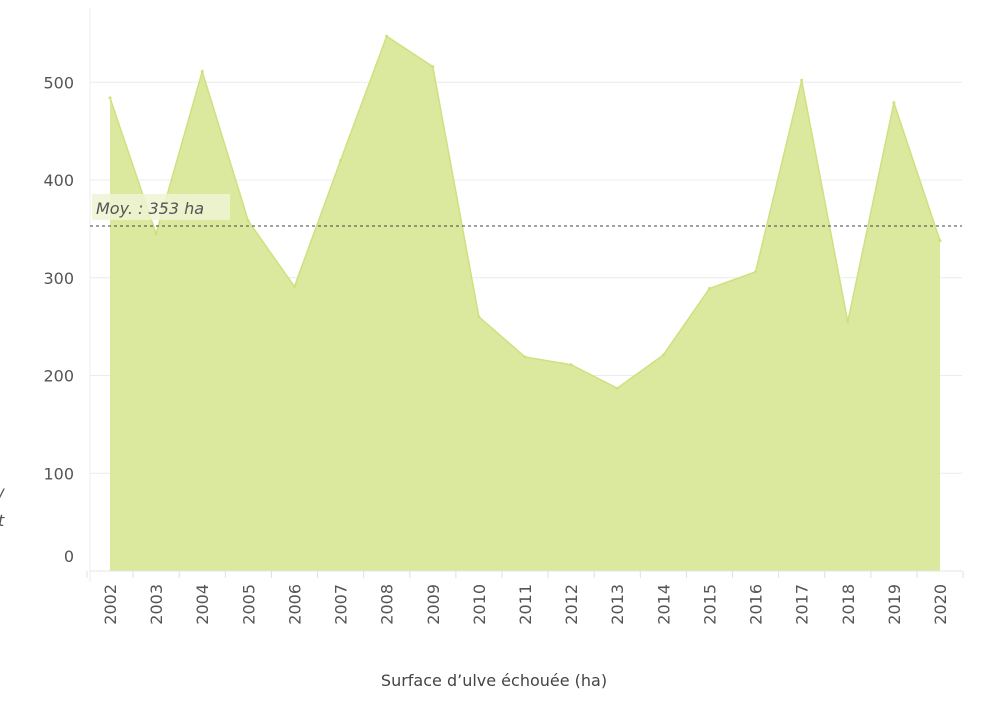  I want to click on data-point-2007, so click(341, 160).